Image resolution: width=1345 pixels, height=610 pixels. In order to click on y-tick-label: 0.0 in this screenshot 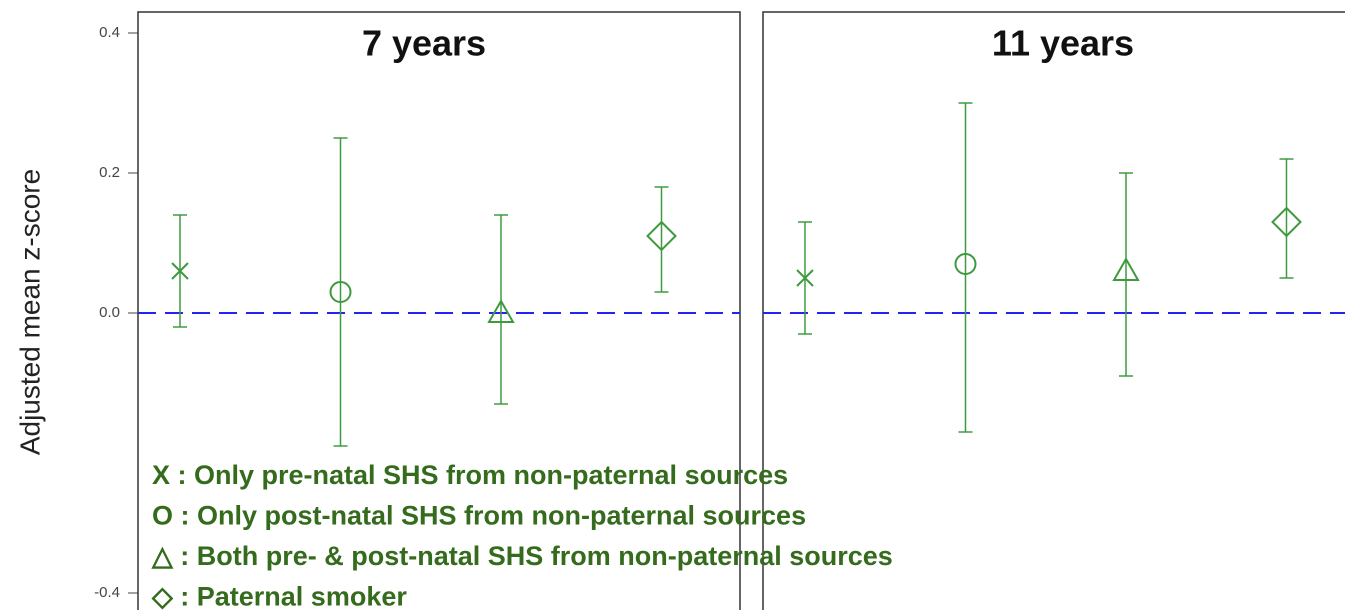, I will do `click(109, 312)`.